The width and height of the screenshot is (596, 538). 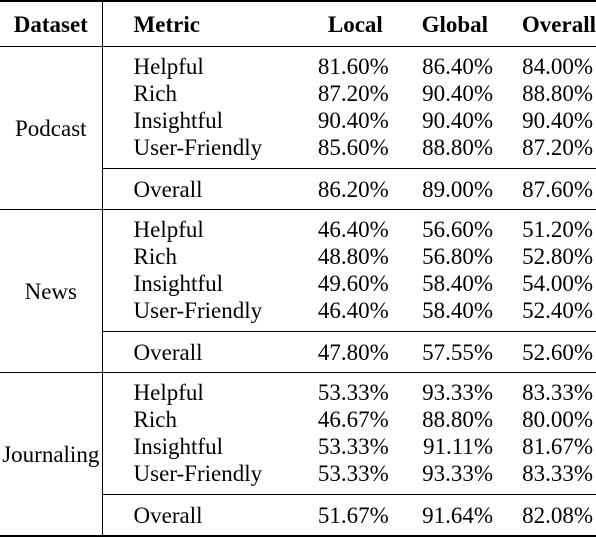 I want to click on overall-local-cell: 47.80%, so click(x=341, y=352).